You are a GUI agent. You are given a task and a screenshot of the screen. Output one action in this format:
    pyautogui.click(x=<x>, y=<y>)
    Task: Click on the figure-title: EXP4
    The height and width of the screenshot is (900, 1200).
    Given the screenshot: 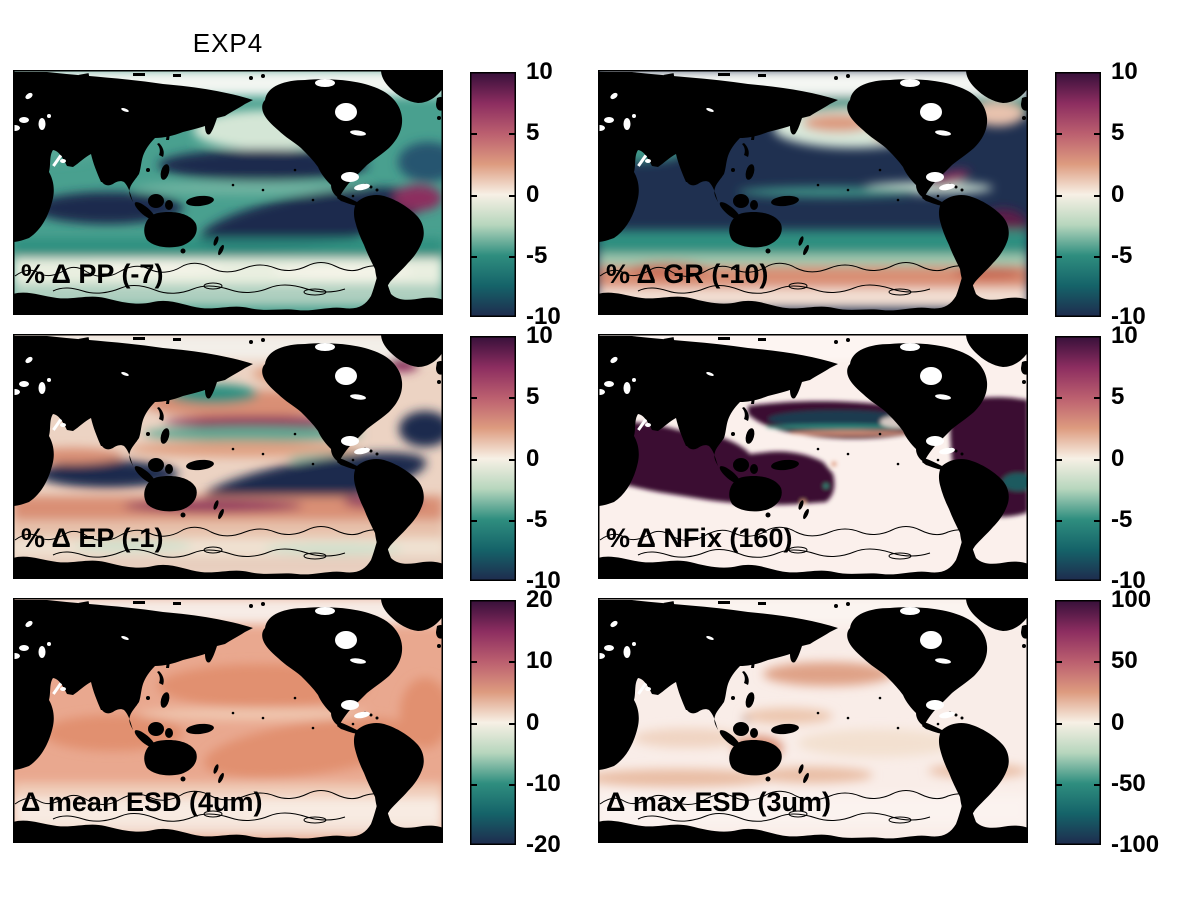 What is the action you would take?
    pyautogui.click(x=228, y=43)
    